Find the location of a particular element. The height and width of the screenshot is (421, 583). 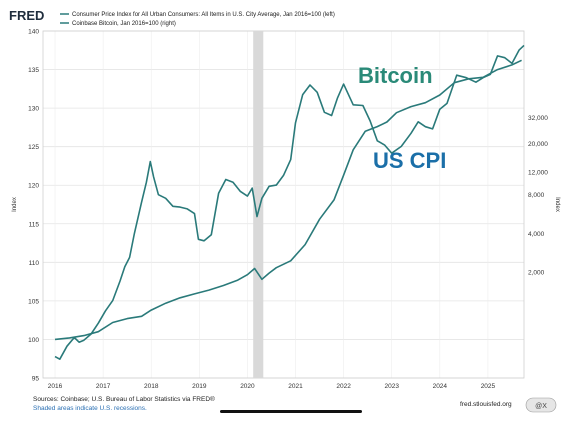

left-tick-label-2: 105 is located at coordinates (33, 301).